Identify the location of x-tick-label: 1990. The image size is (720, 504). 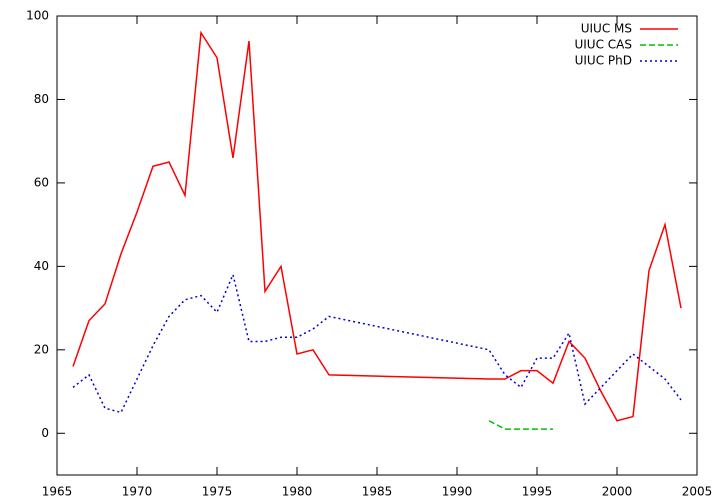
(457, 492).